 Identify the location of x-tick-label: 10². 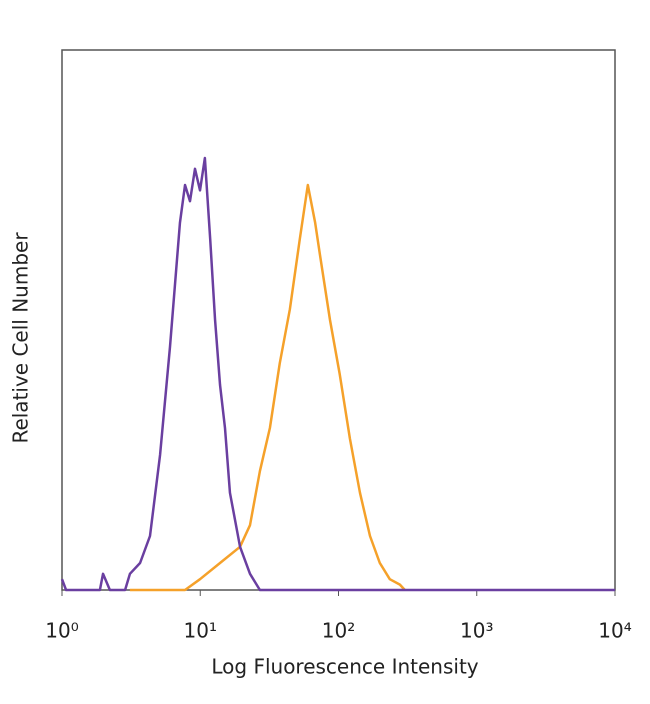
(338, 631).